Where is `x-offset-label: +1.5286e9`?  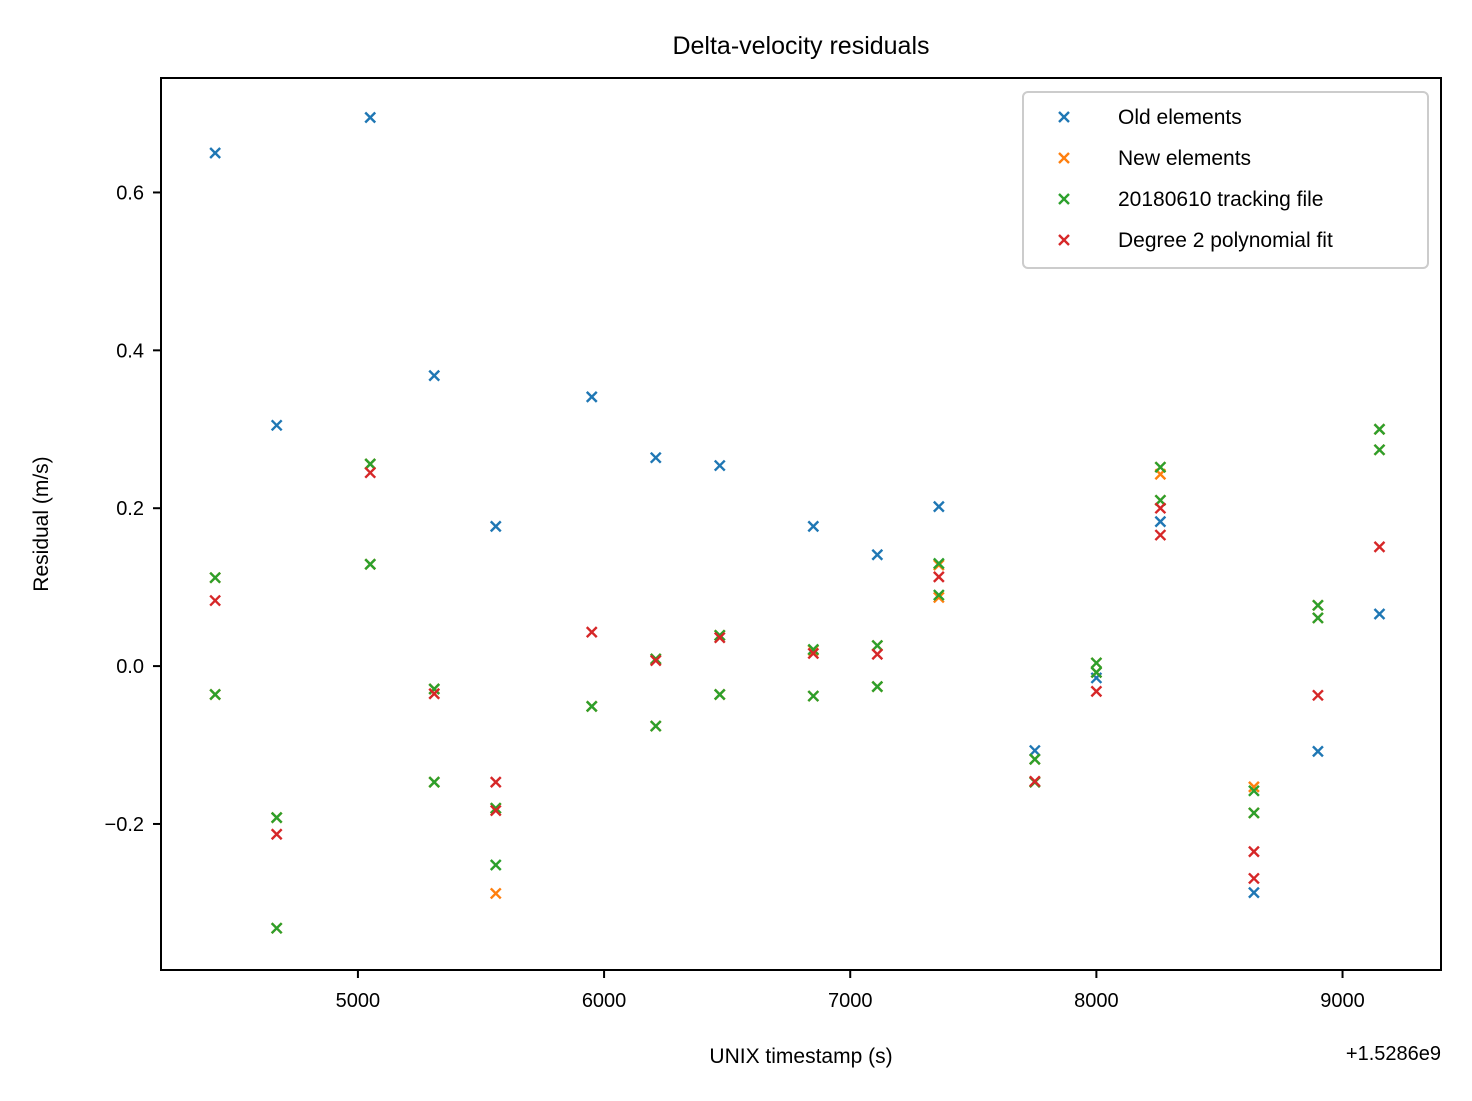 x-offset-label: +1.5286e9 is located at coordinates (1393, 1054).